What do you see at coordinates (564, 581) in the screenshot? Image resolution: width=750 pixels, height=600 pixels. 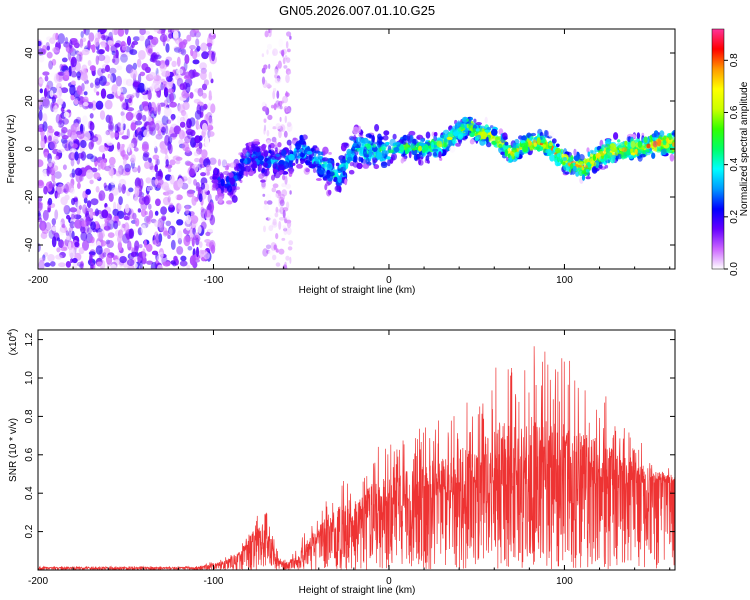 I see `snr-x-tick-label: 100` at bounding box center [564, 581].